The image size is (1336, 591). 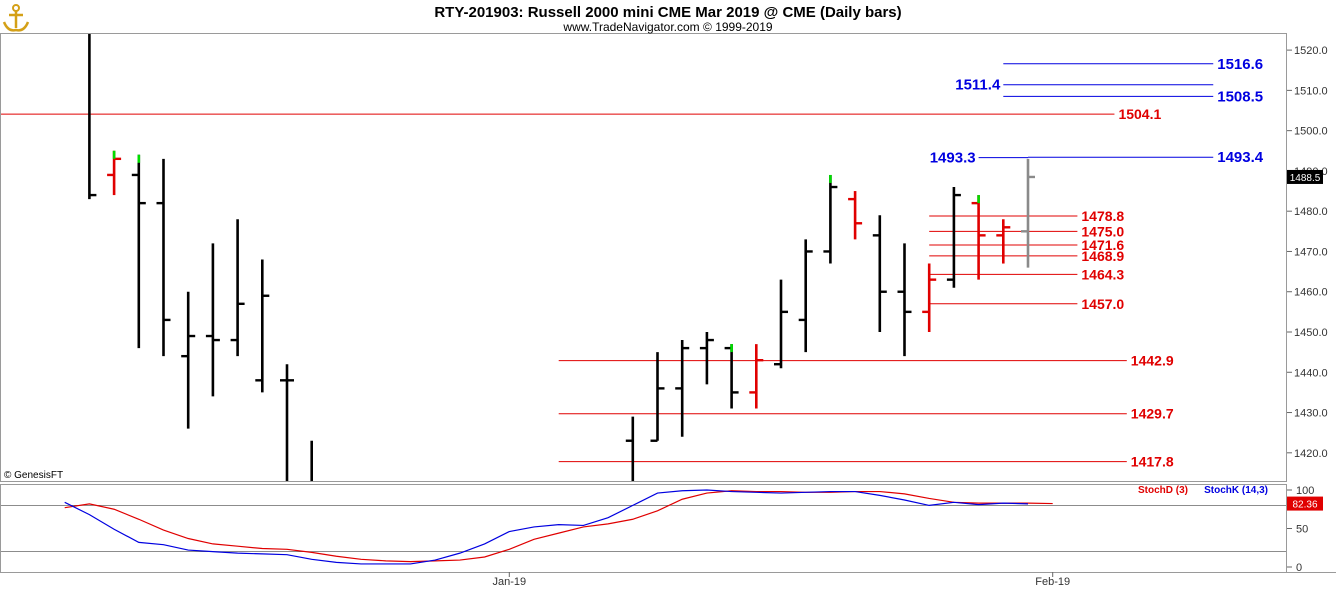 I want to click on level-label: 1475.0, so click(x=1102, y=231).